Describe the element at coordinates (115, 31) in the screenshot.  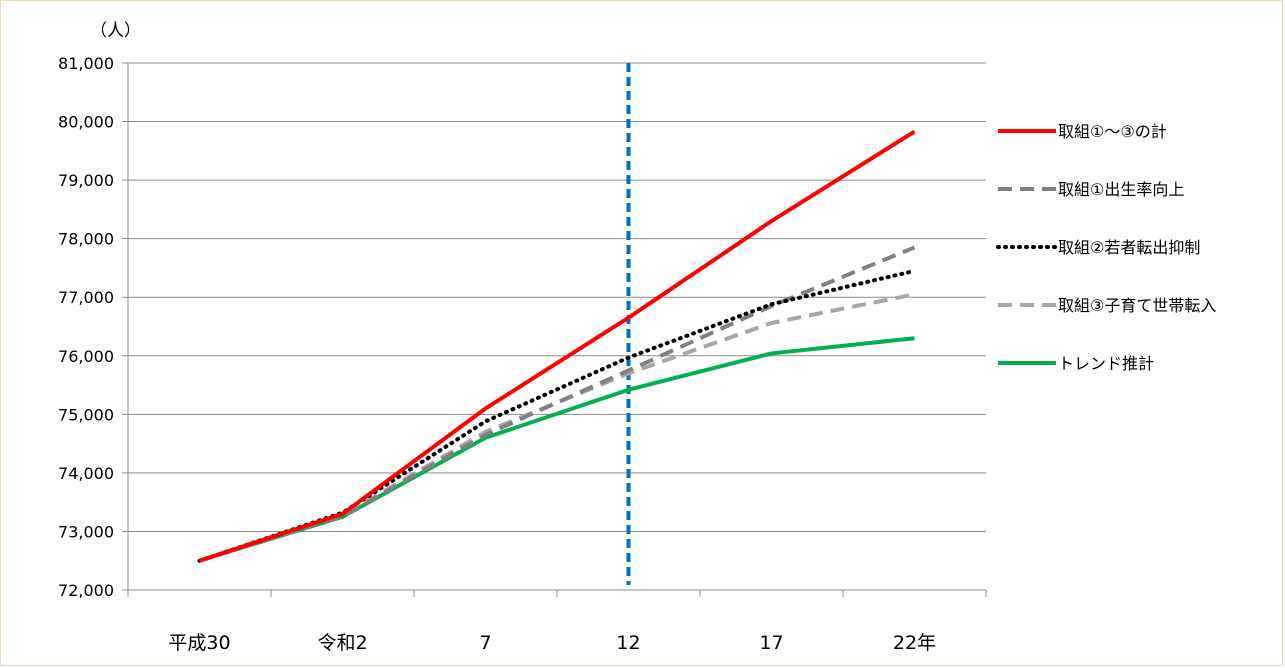
I see `y-unit-label: （人）` at that location.